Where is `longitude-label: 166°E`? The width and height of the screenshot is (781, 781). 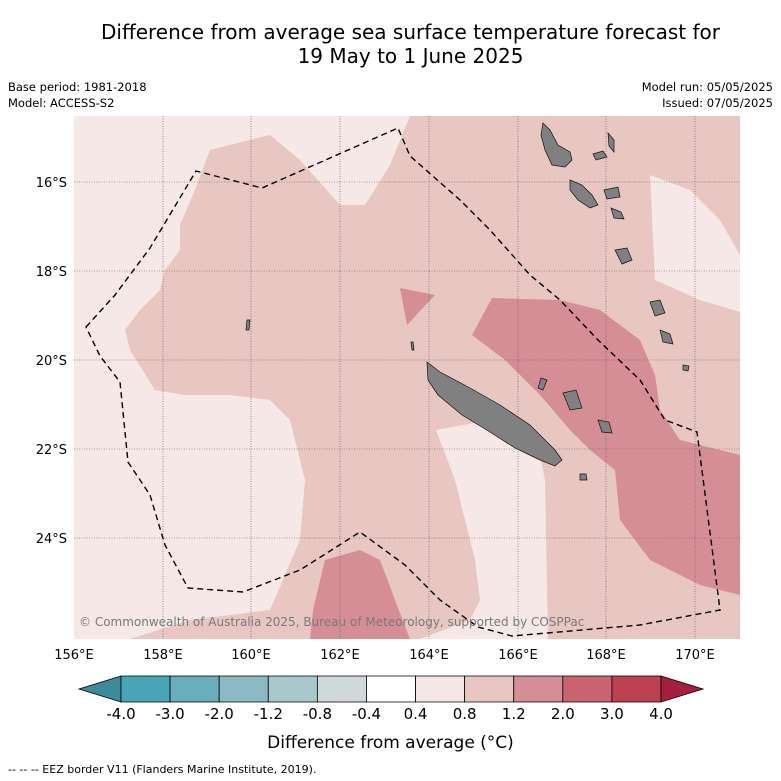
longitude-label: 166°E is located at coordinates (518, 655).